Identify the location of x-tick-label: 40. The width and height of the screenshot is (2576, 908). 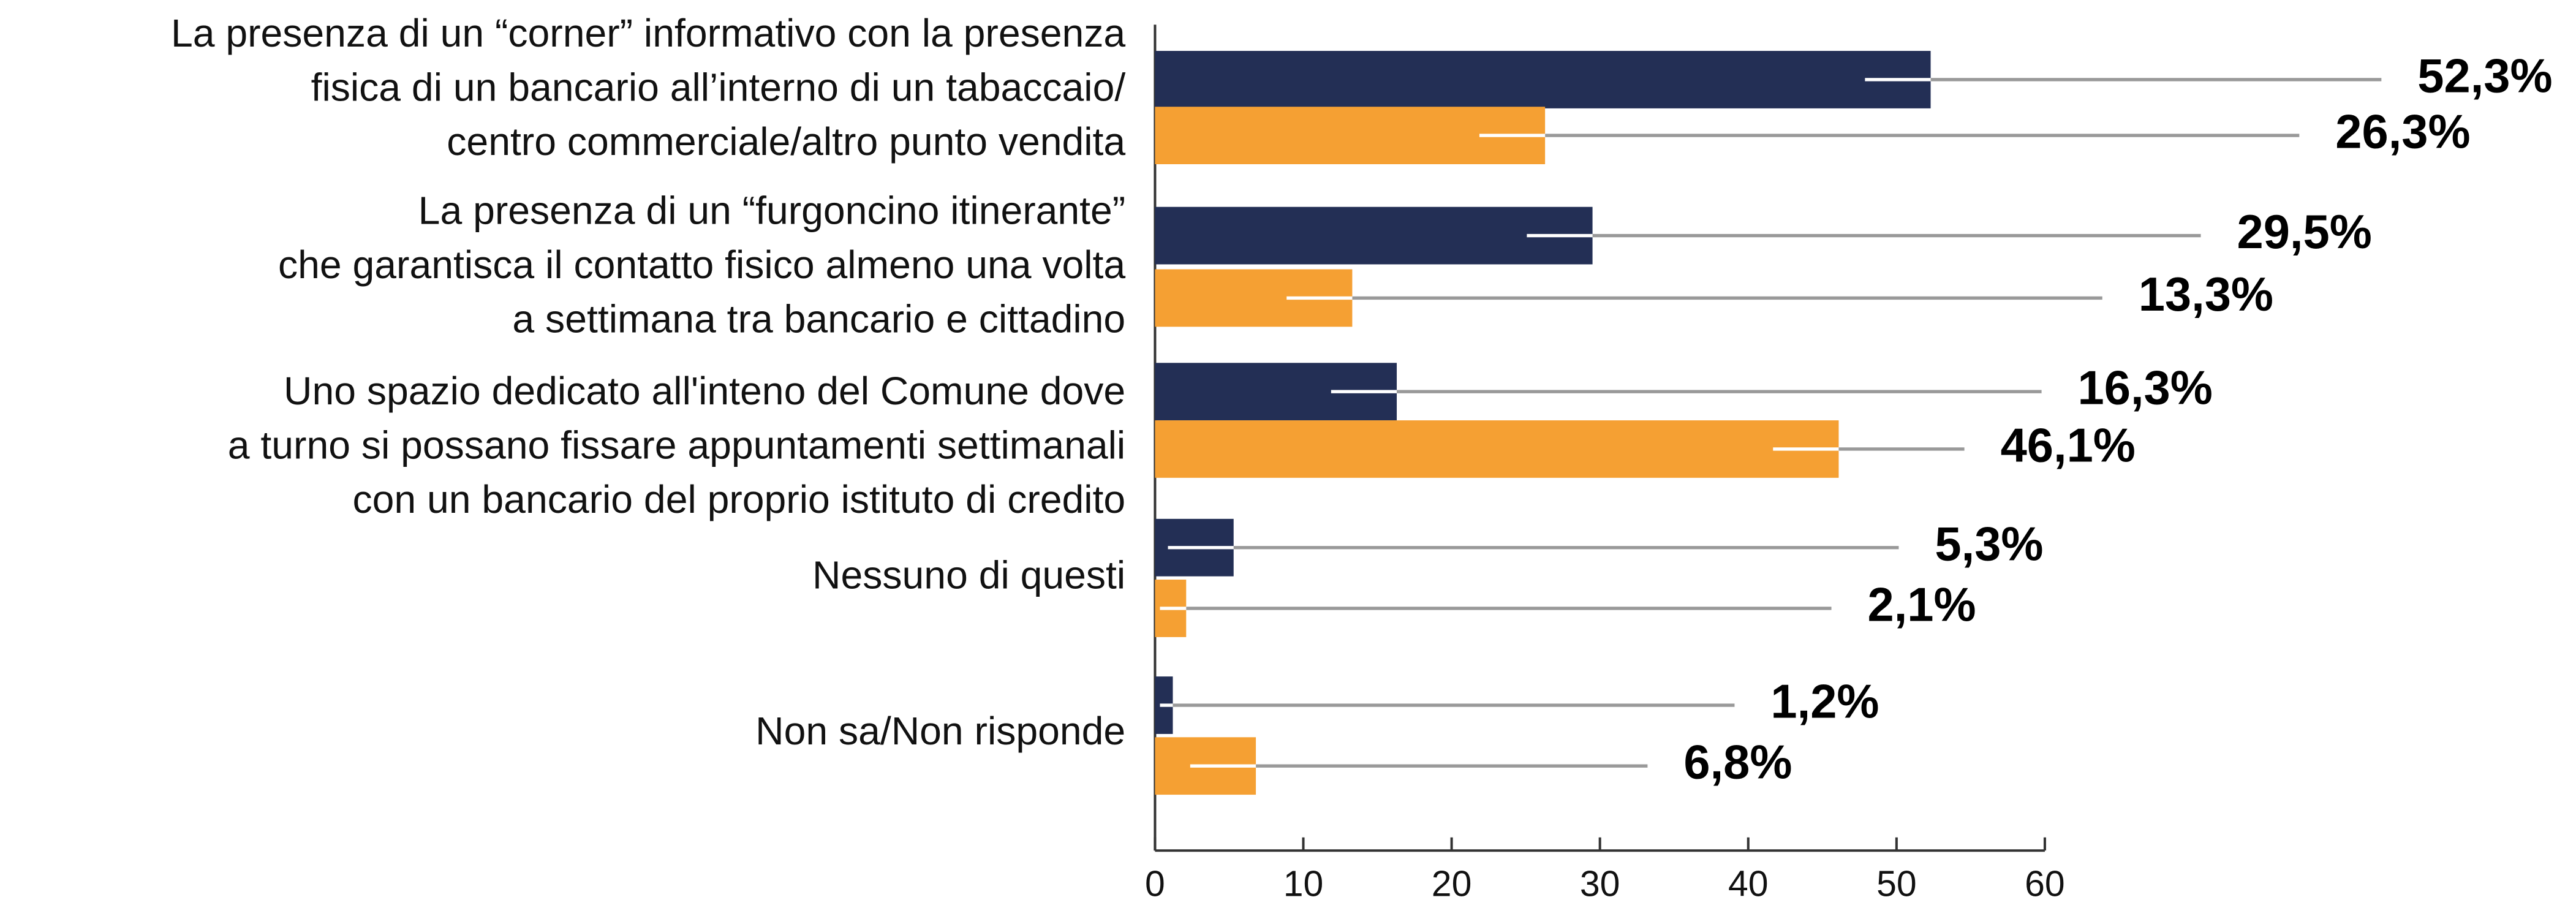
(1748, 884).